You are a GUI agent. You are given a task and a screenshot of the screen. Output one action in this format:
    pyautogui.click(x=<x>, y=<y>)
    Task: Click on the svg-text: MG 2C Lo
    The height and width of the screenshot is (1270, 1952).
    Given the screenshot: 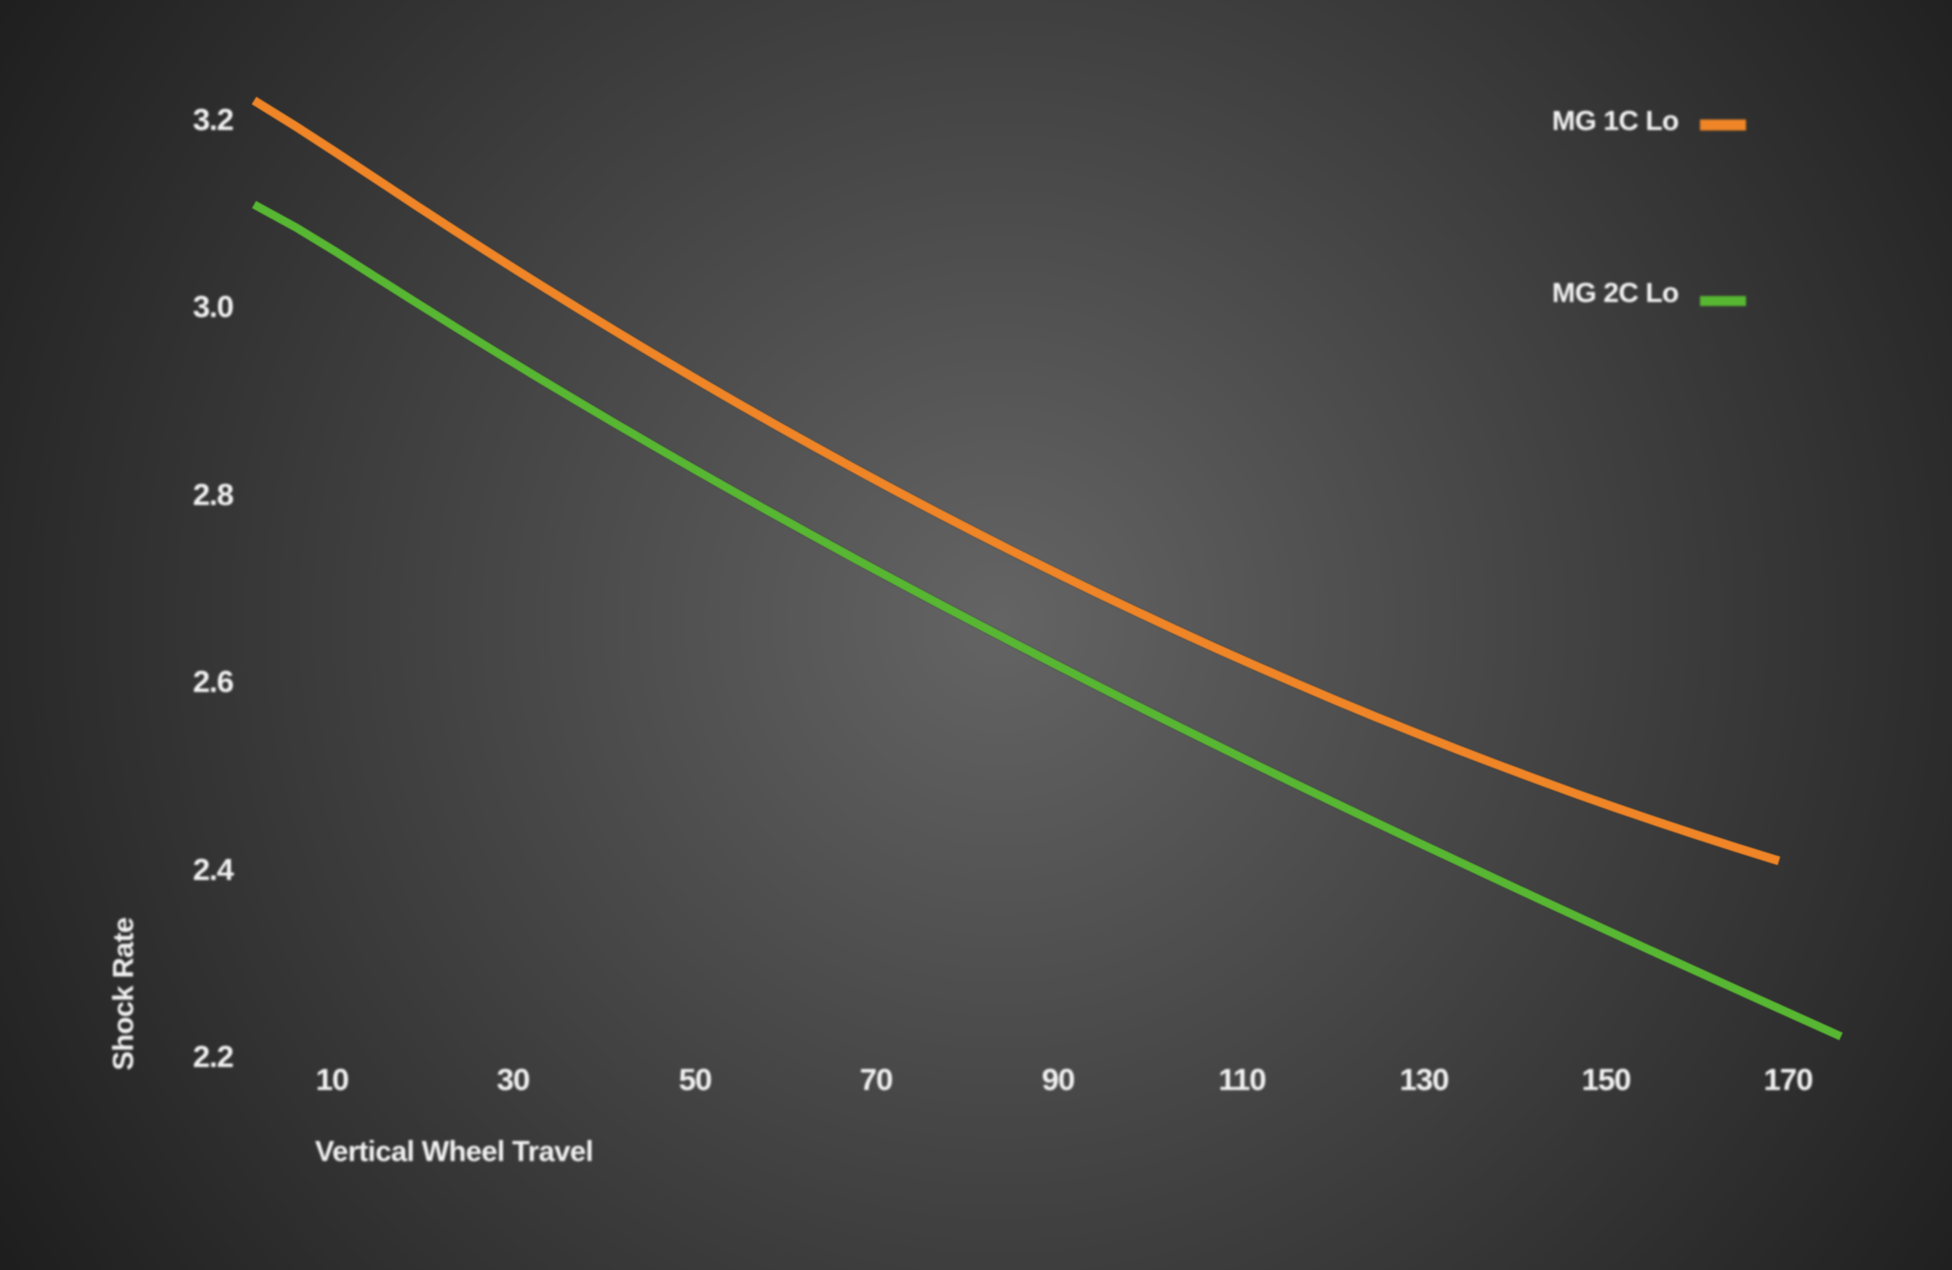 What is the action you would take?
    pyautogui.click(x=1615, y=292)
    